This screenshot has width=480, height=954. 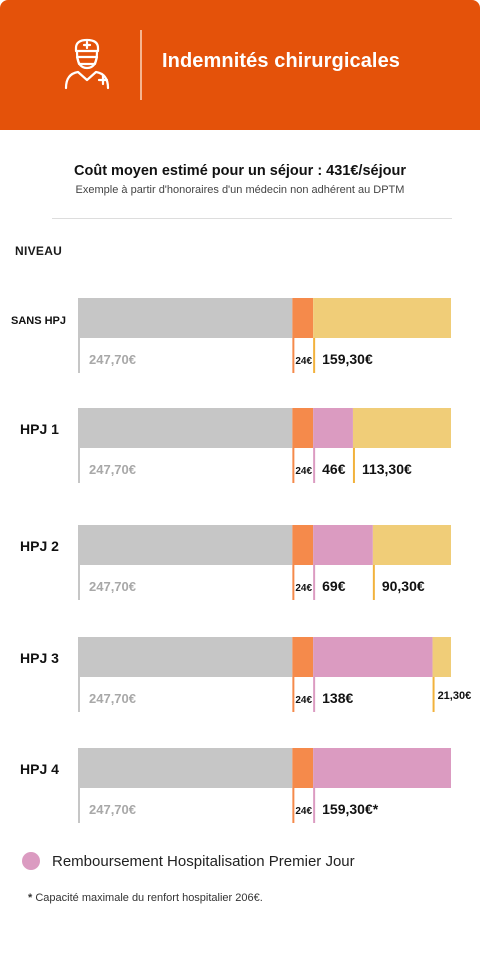 What do you see at coordinates (31, 861) in the screenshot?
I see `legend-swatch-hpj` at bounding box center [31, 861].